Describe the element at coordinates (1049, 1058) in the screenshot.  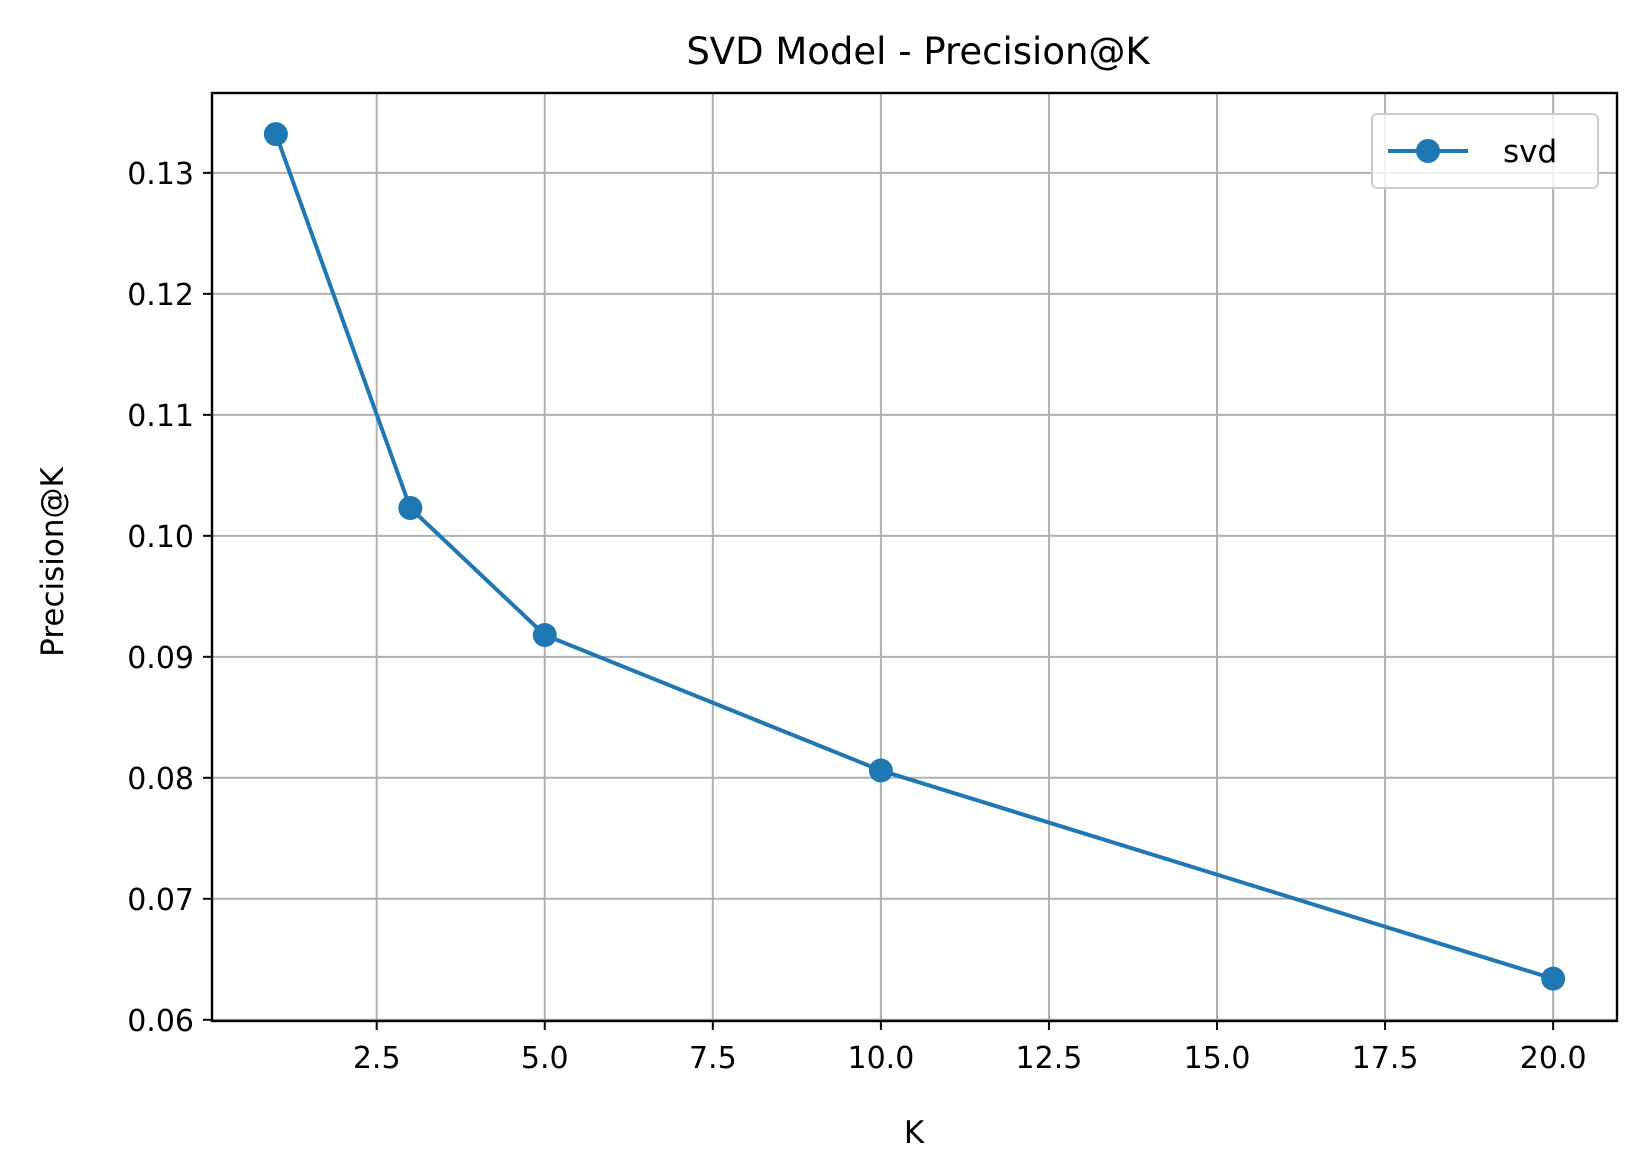
I see `x-tick-label: 12.5` at that location.